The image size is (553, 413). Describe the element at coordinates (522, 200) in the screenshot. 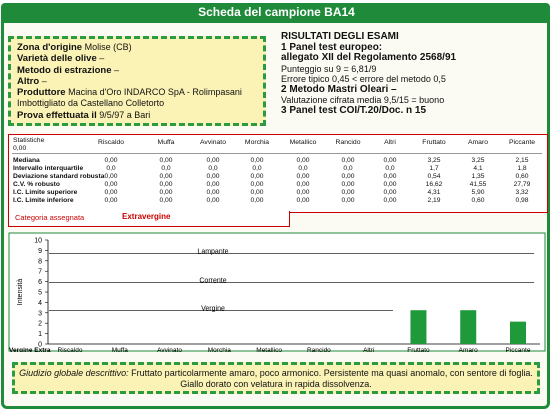

I see `stats-cell: 0,98` at that location.